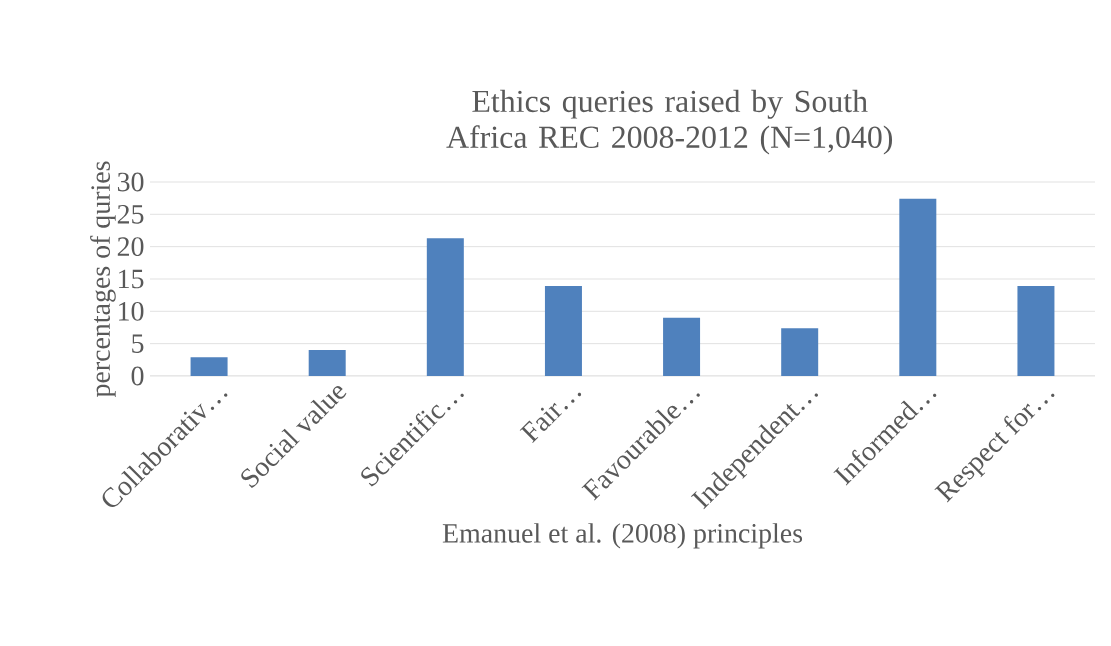  I want to click on y-tick-label: 20, so click(130, 247).